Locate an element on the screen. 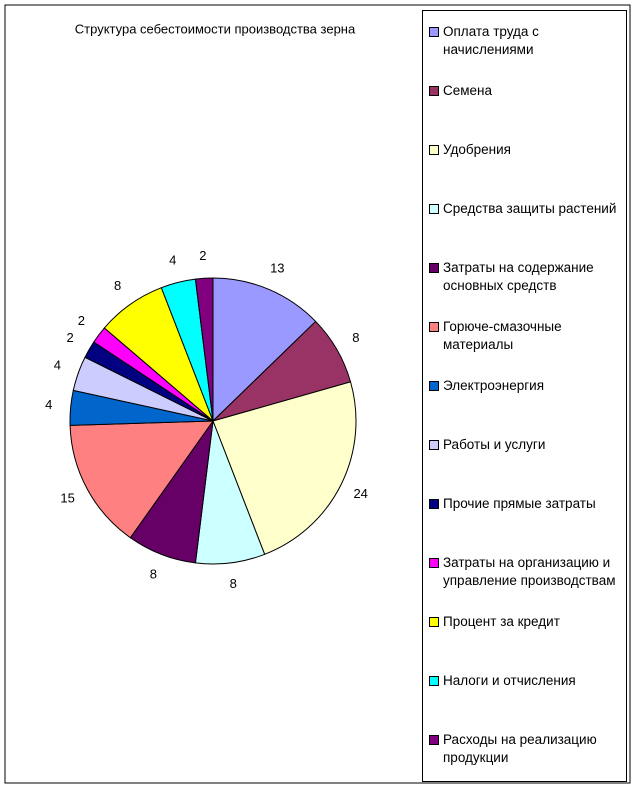 The width and height of the screenshot is (635, 787). legend-item: Горюче-смазочные материалы is located at coordinates (527, 336).